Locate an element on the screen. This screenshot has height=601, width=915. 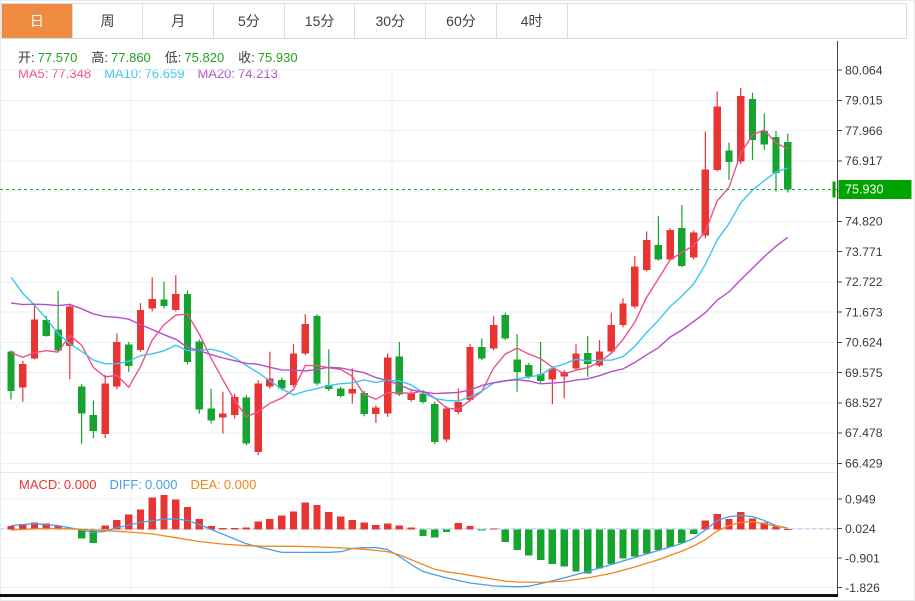
ohlc-close: 收: 75.930 is located at coordinates (267, 56).